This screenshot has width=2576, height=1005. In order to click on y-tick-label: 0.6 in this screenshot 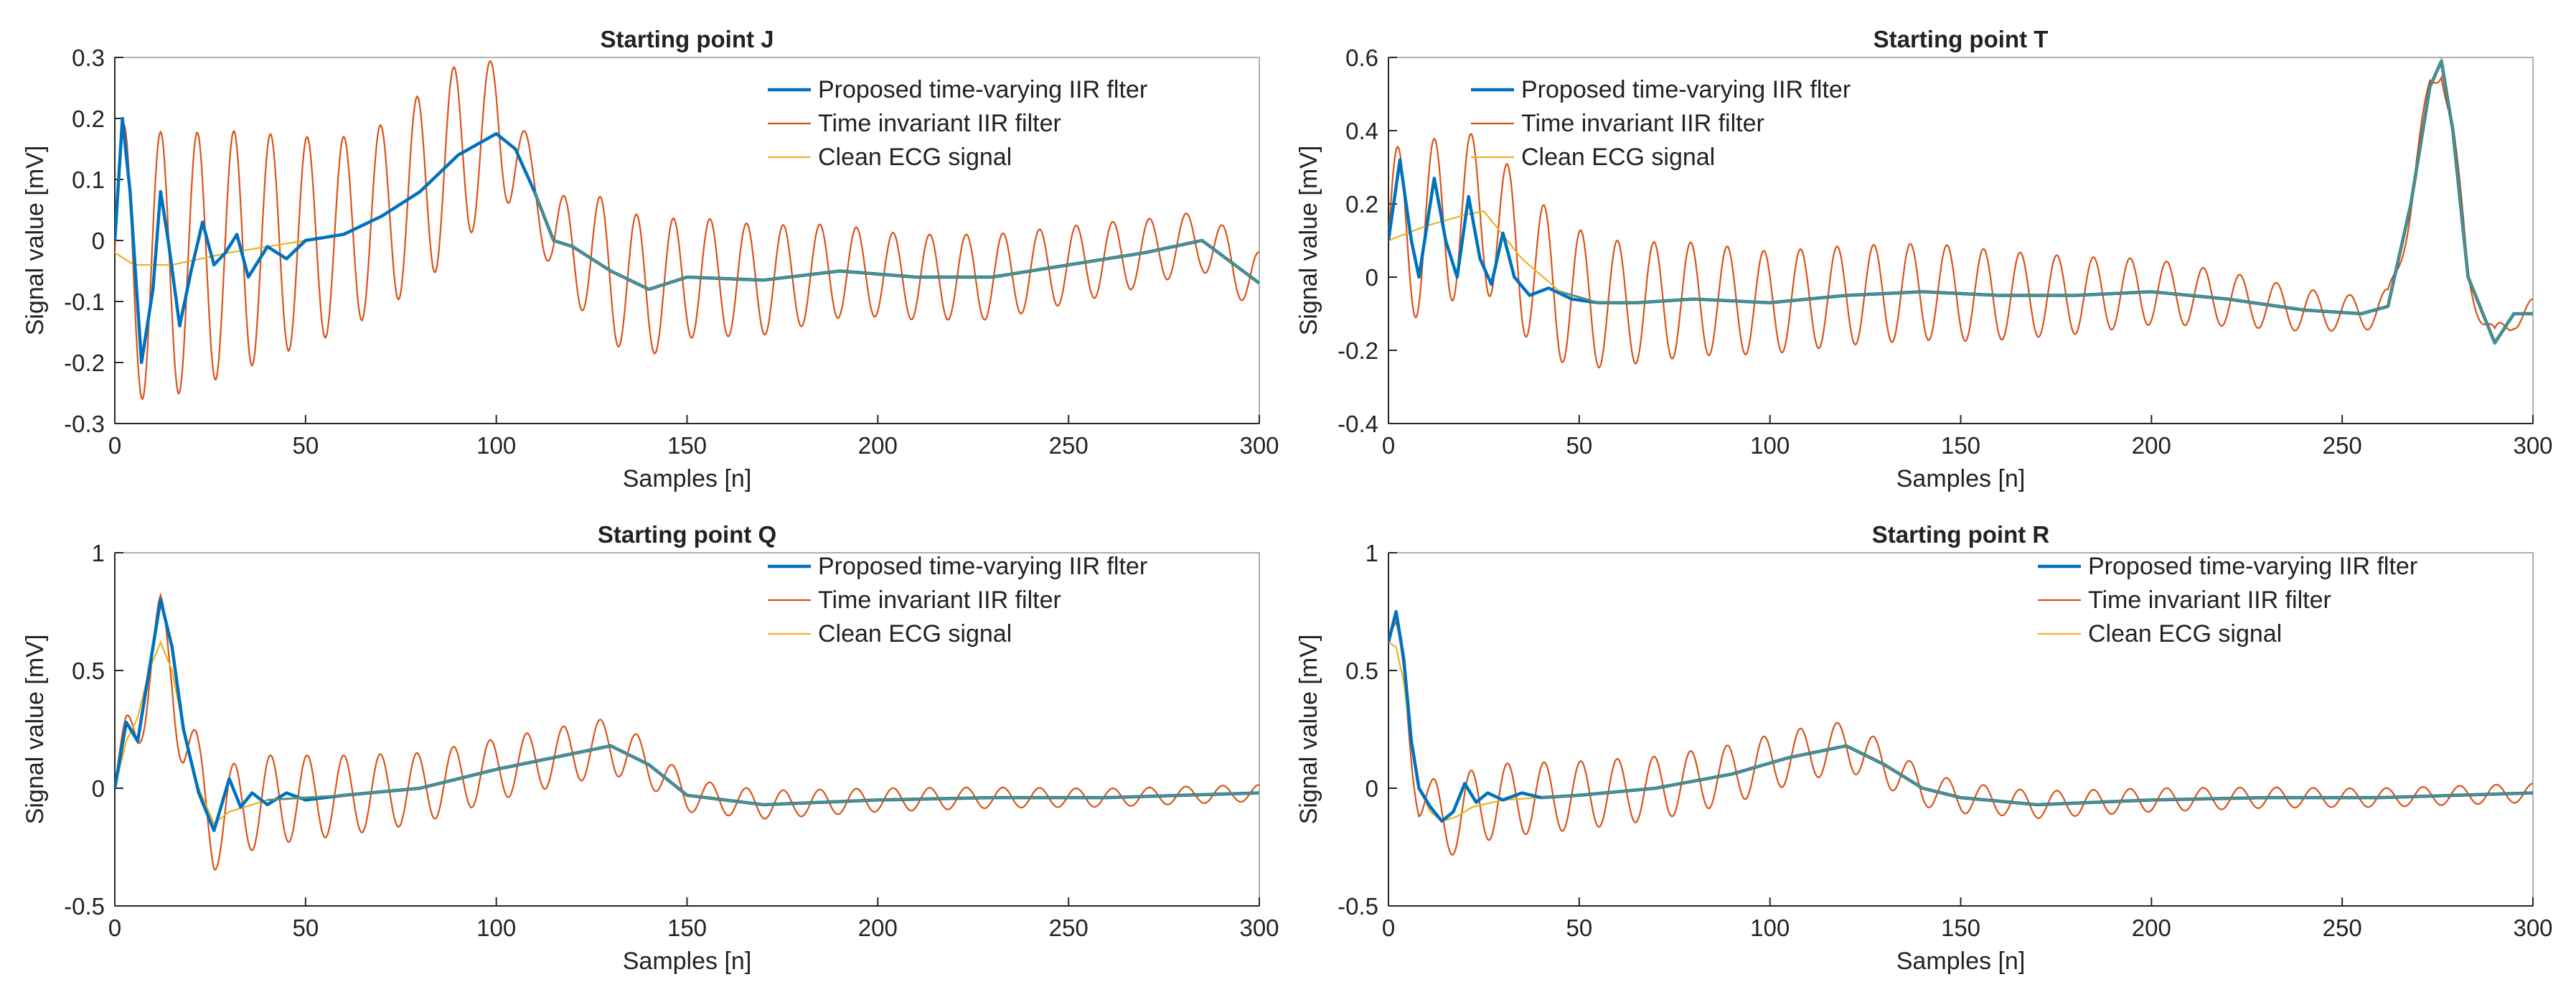, I will do `click(1361, 58)`.